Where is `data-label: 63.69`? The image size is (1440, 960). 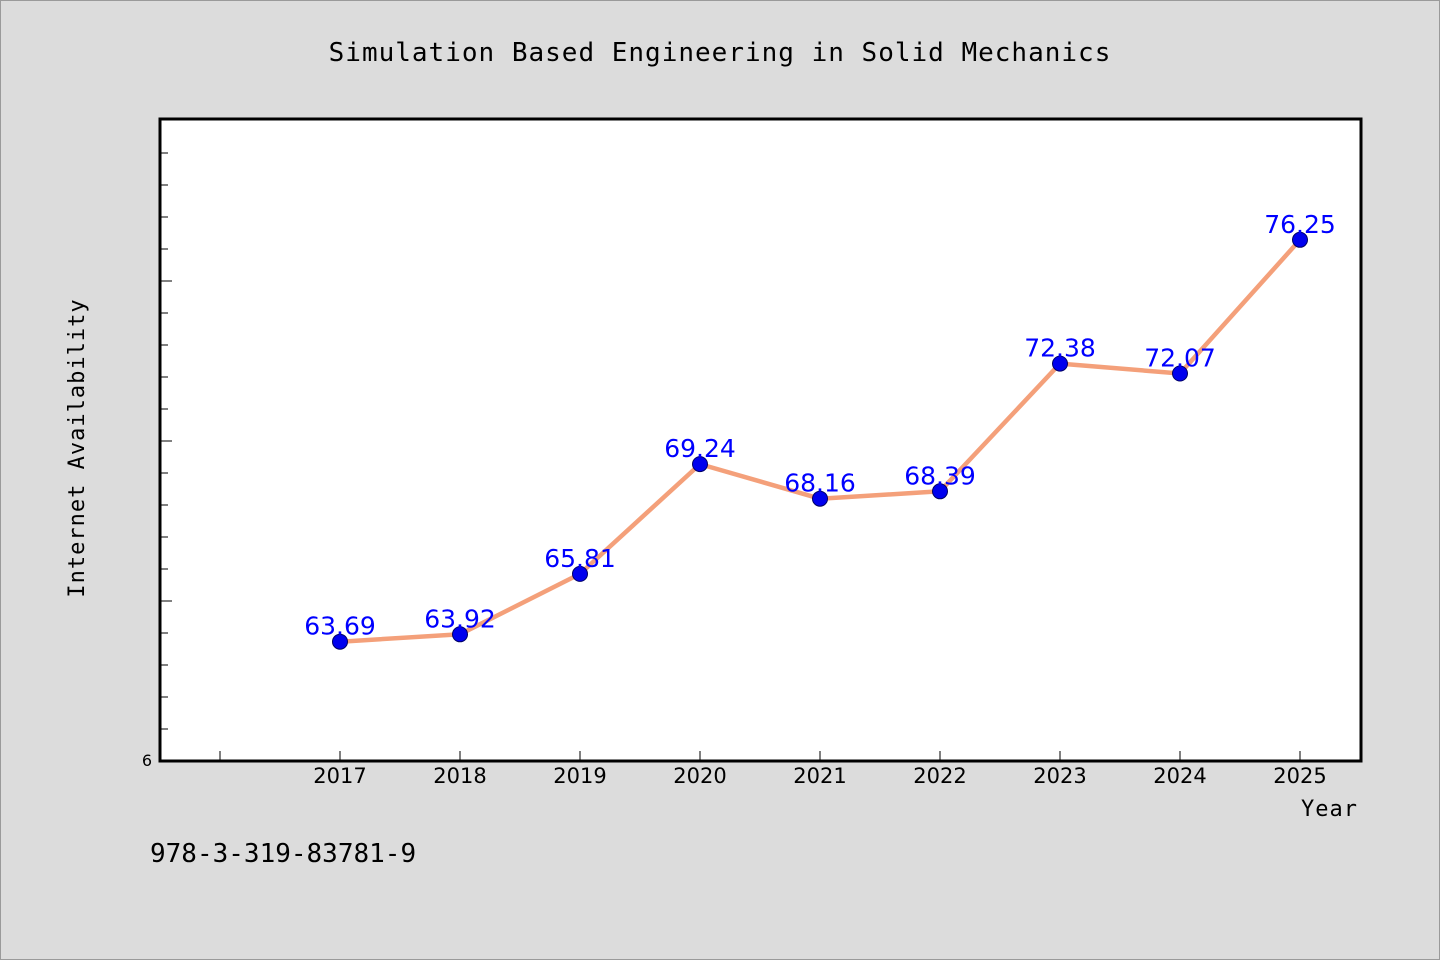
data-label: 63.69 is located at coordinates (340, 626).